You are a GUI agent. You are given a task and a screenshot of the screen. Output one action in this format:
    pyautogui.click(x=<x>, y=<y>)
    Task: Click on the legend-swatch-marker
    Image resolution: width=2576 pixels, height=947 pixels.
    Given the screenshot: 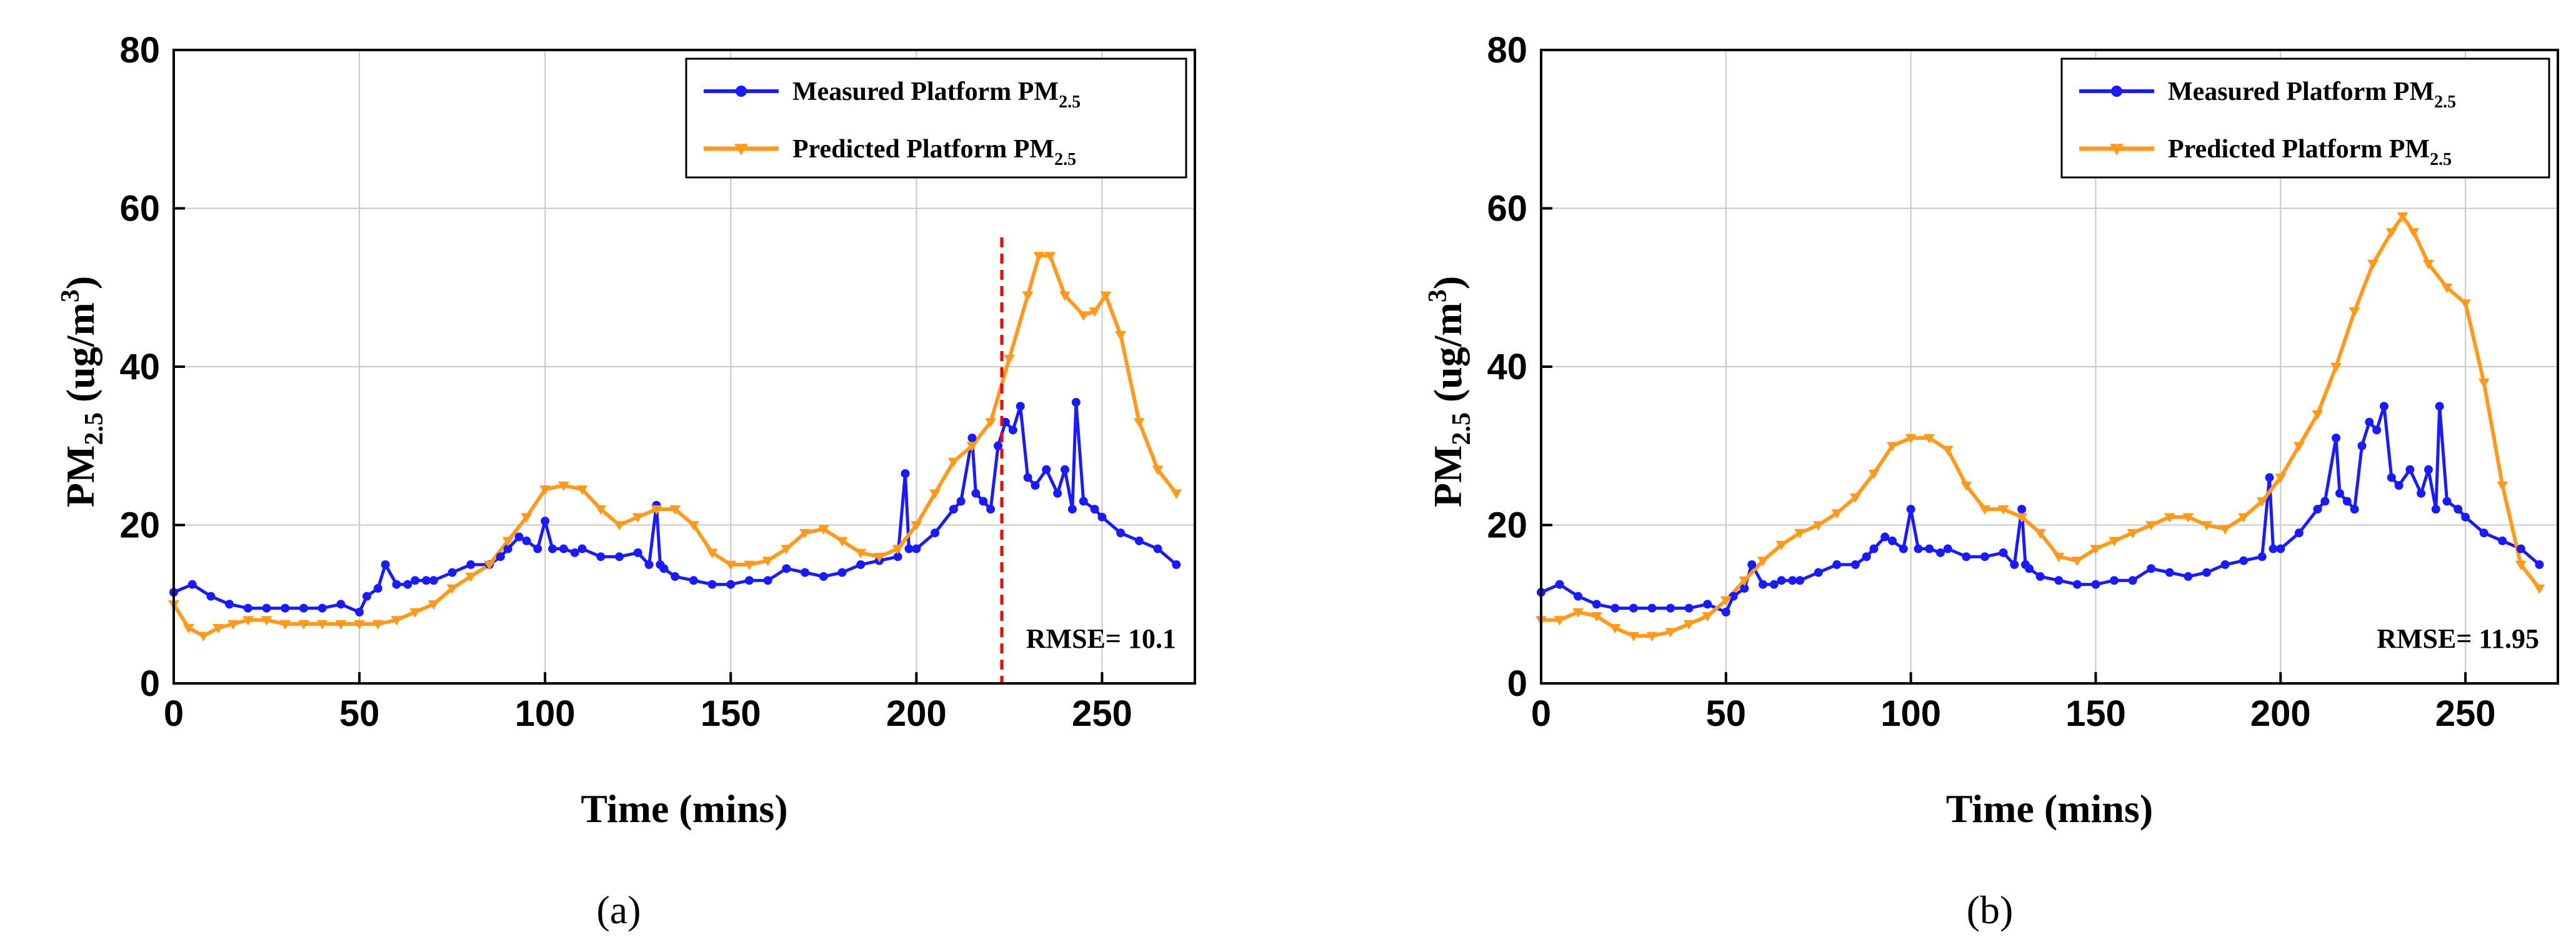 What is the action you would take?
    pyautogui.click(x=2117, y=150)
    